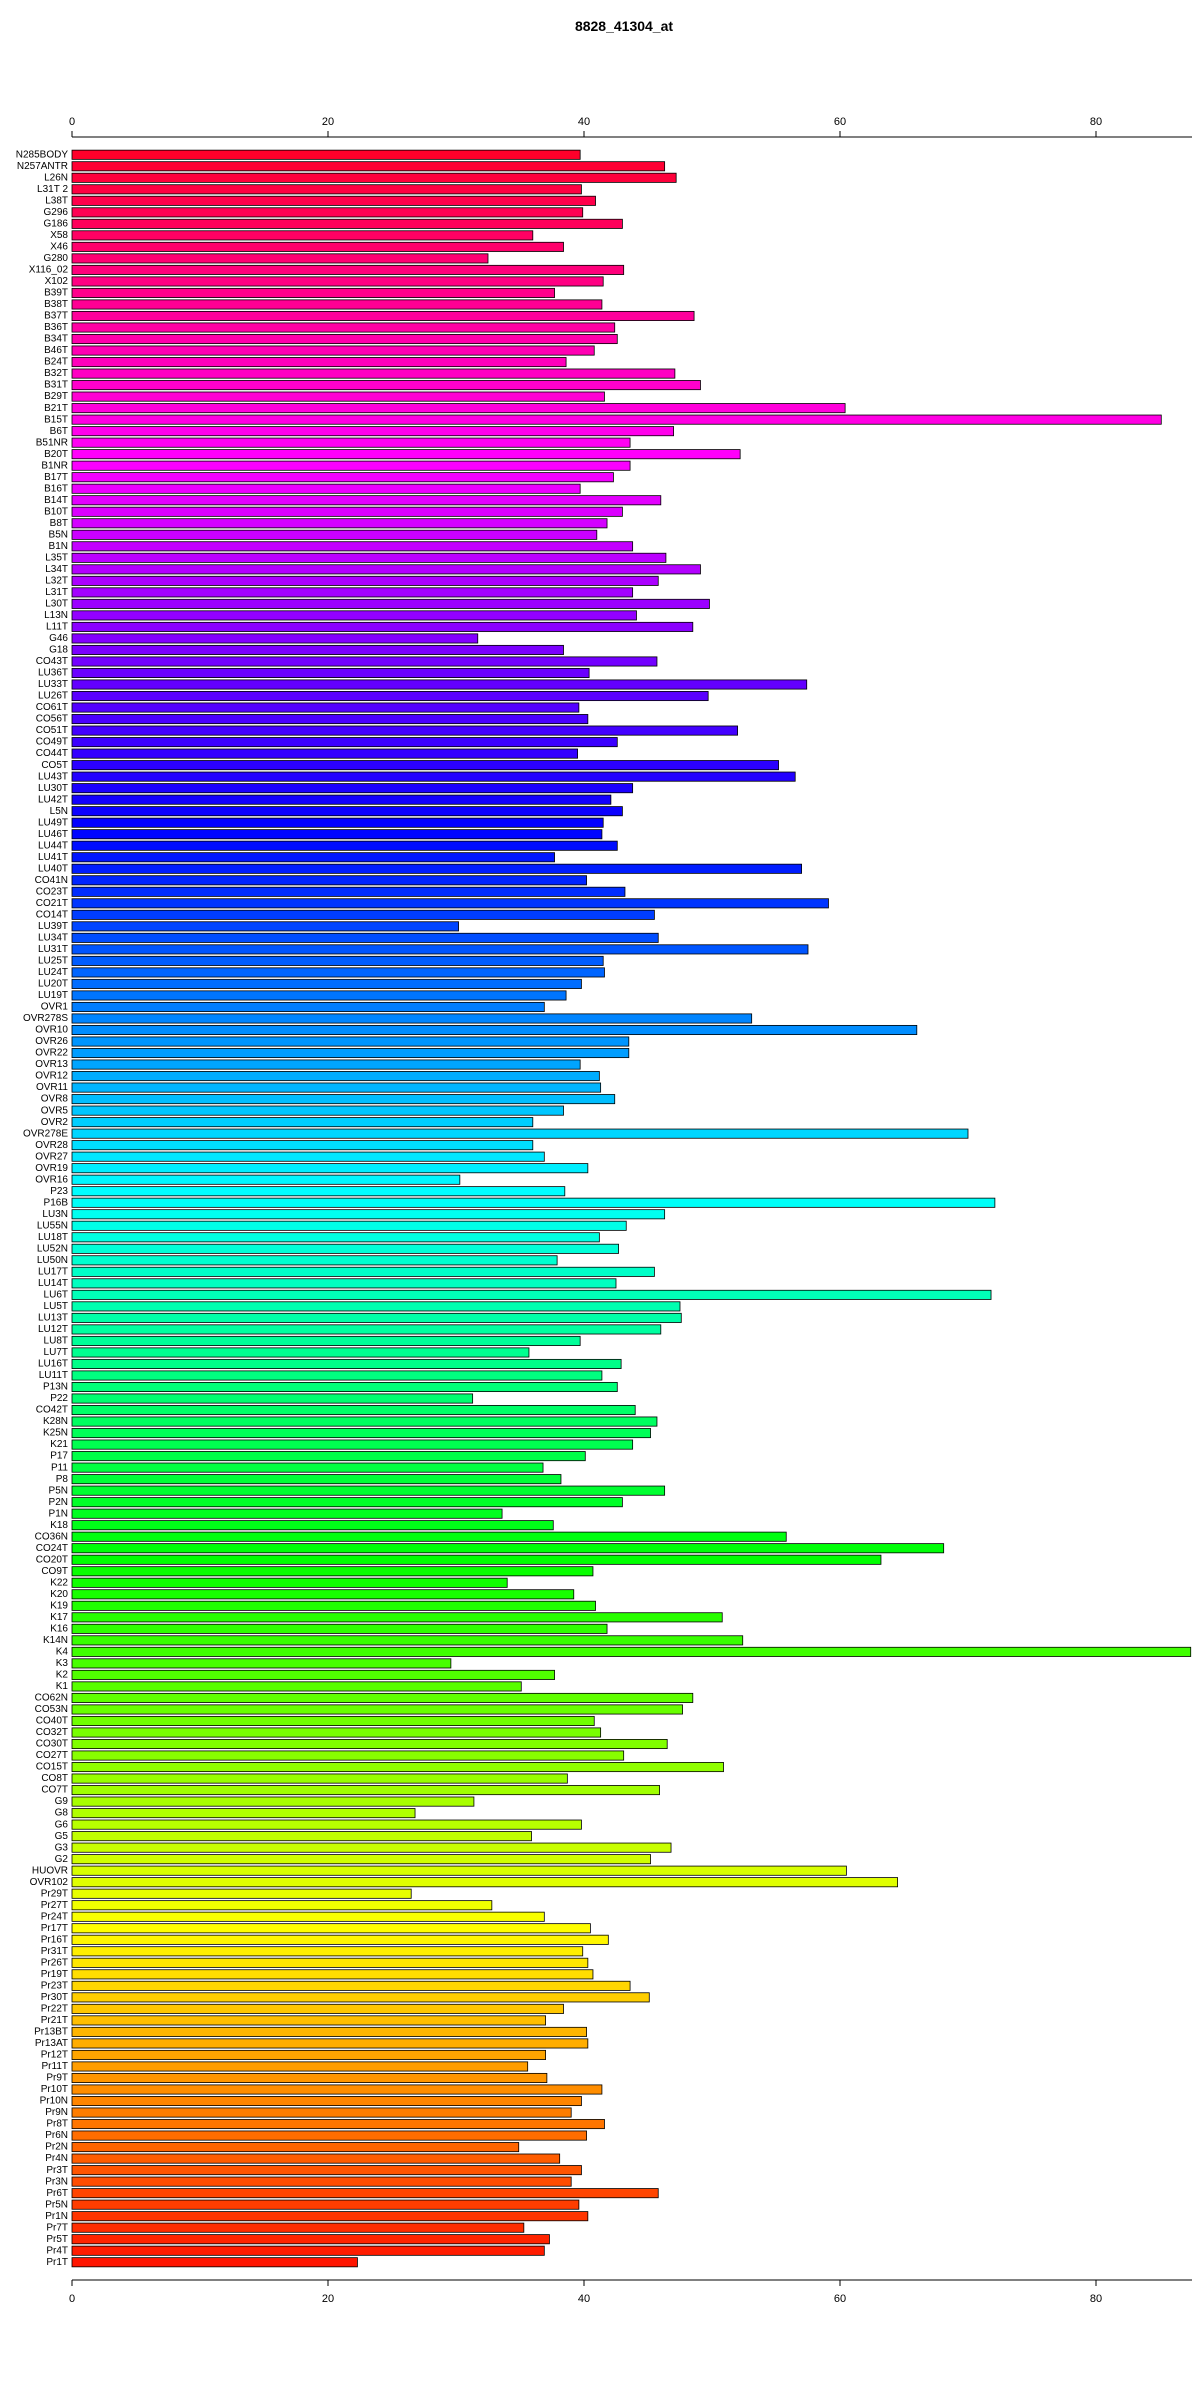  Describe the element at coordinates (53, 972) in the screenshot. I see `y-tick-label: LU24T` at that location.